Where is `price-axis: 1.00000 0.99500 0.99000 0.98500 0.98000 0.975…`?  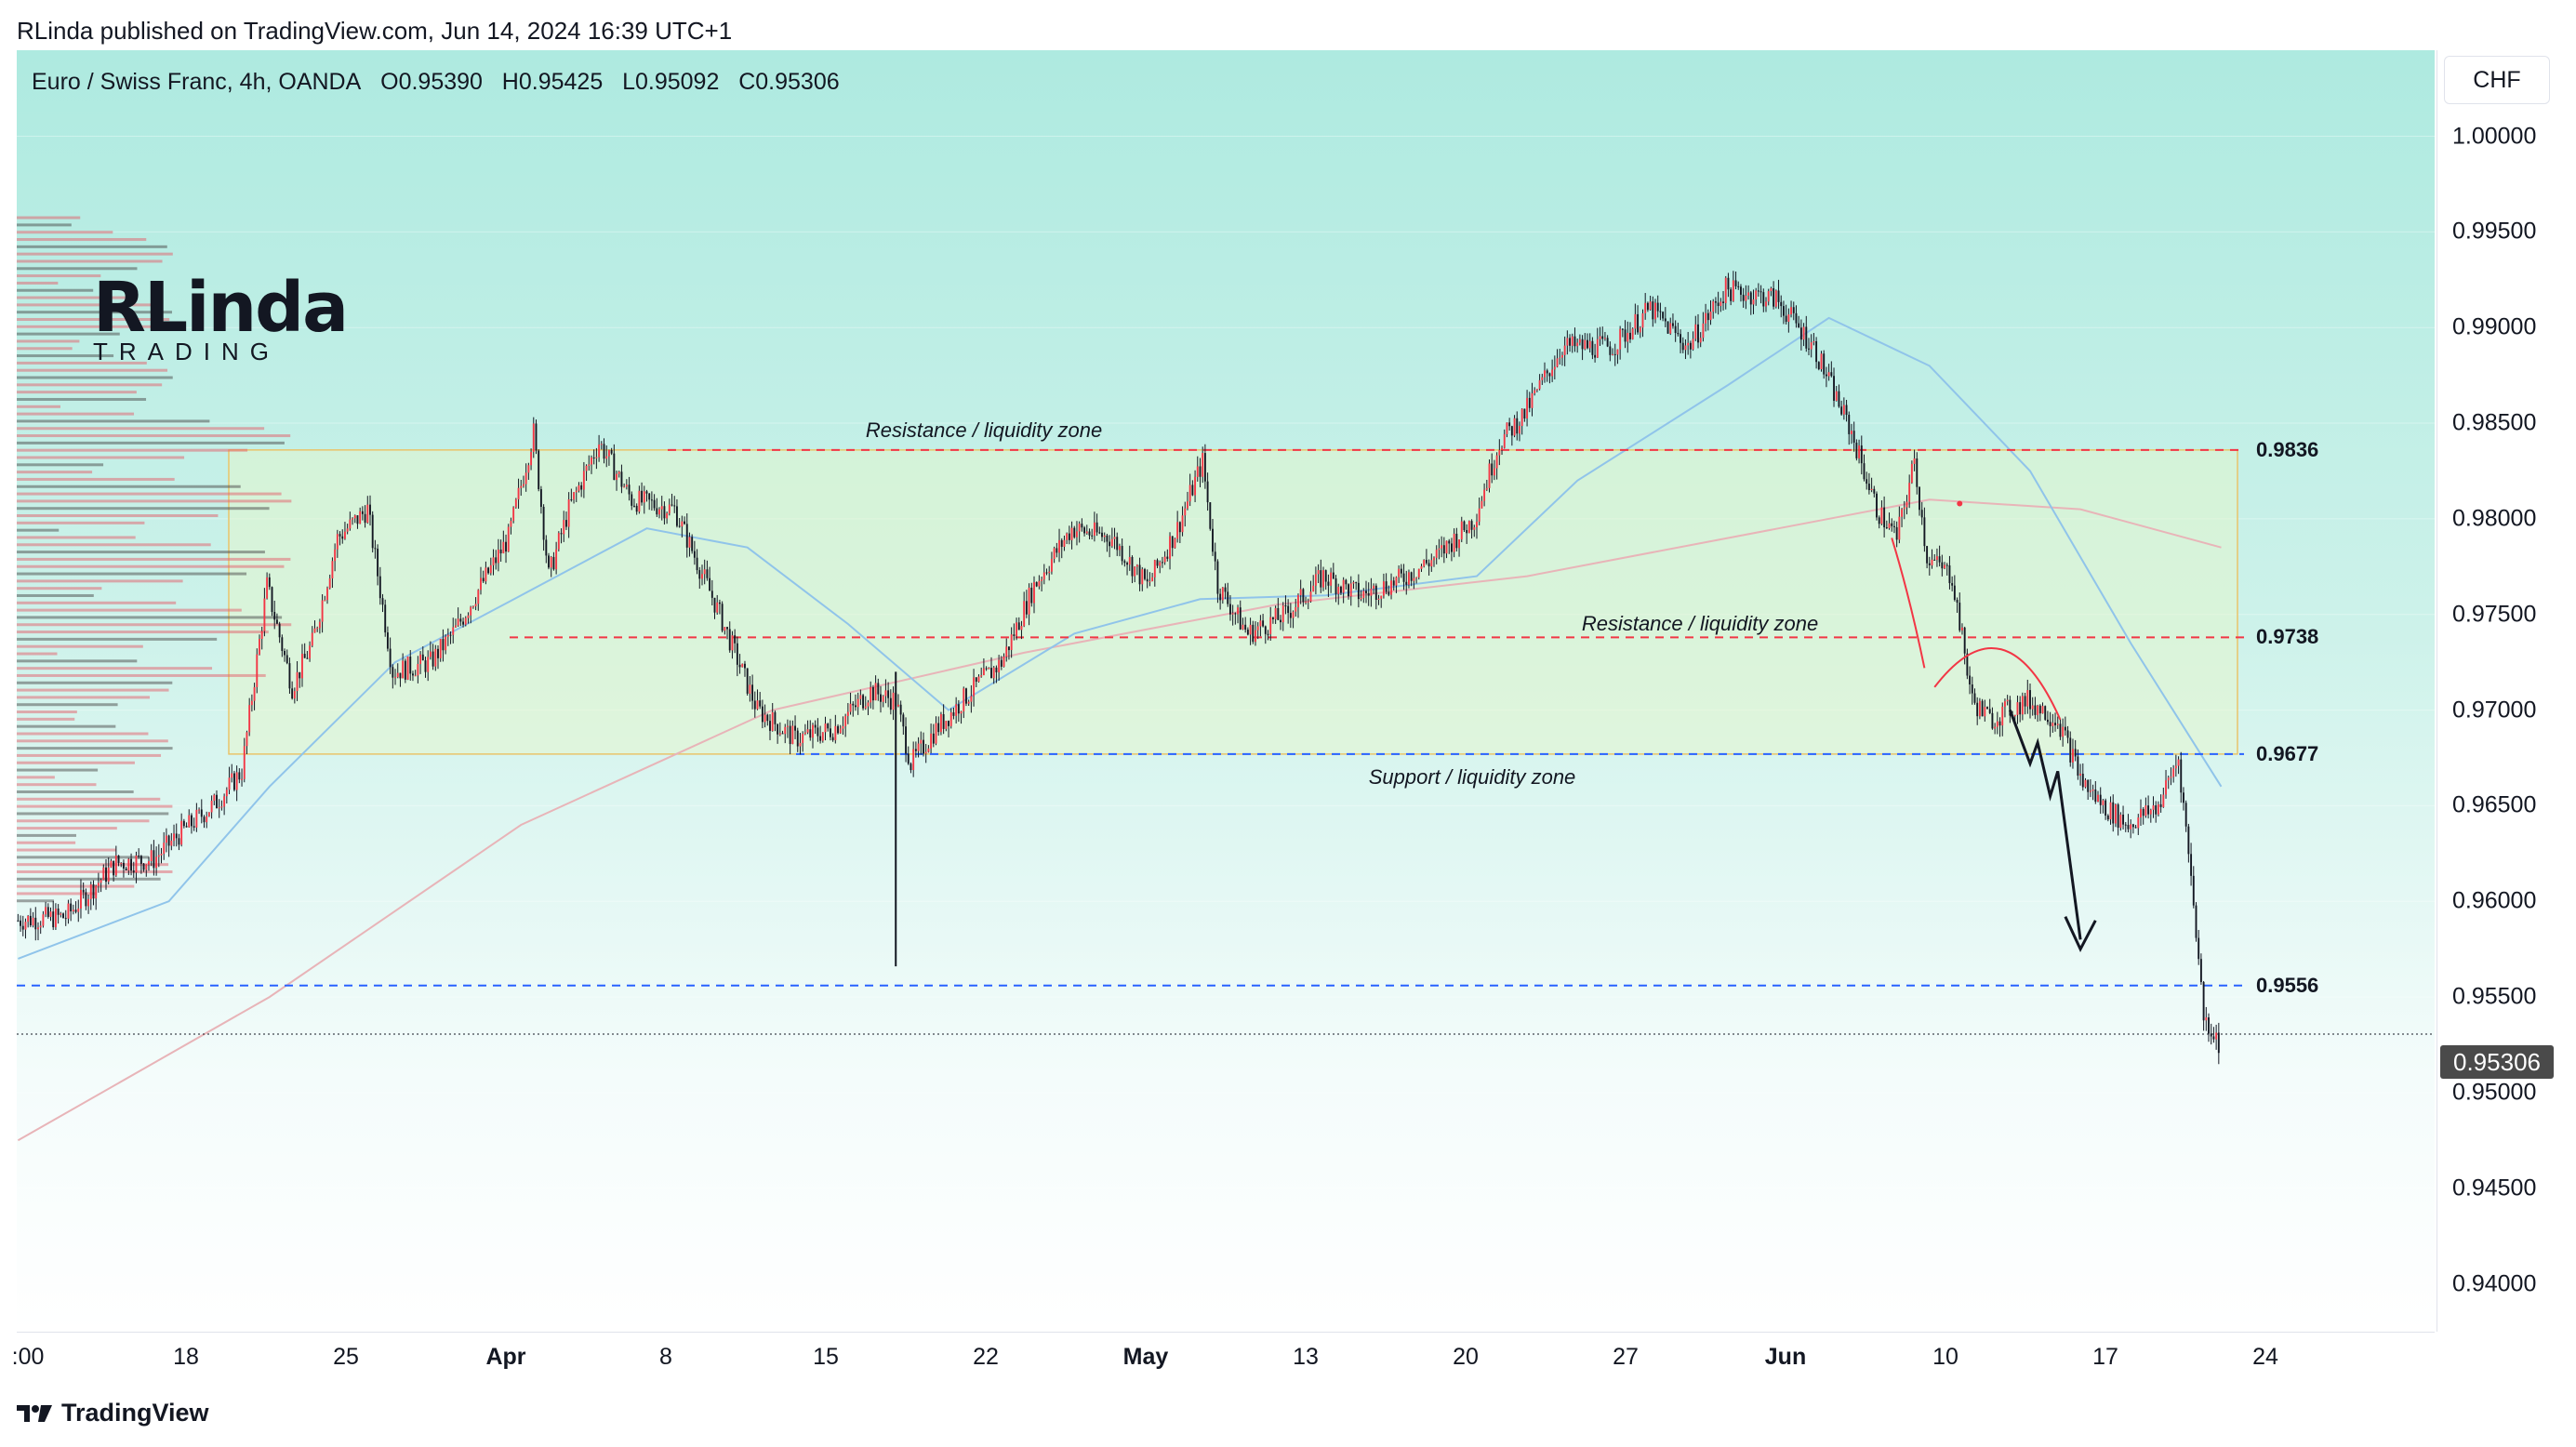
price-axis: 1.00000 0.99500 0.99000 0.98500 0.98000 0.975… is located at coordinates (2506, 691).